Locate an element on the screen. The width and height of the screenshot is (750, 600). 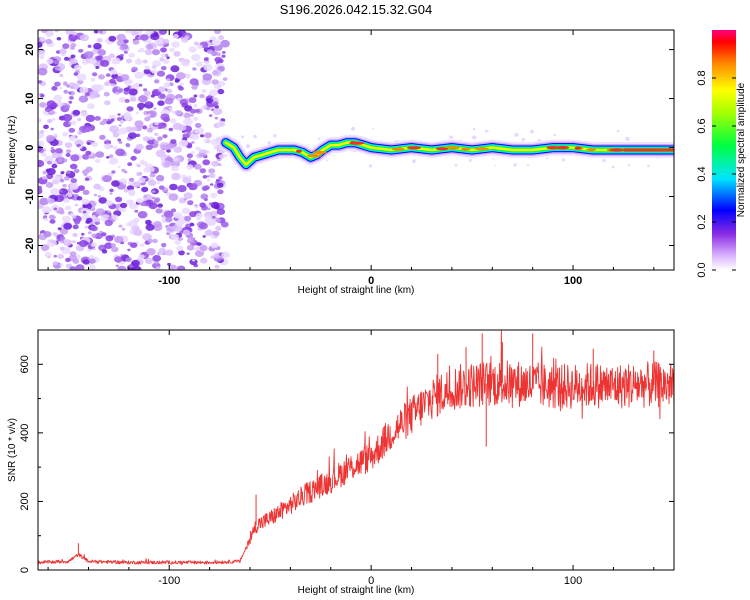
colorbar-tick-label: 0.6 is located at coordinates (702, 125).